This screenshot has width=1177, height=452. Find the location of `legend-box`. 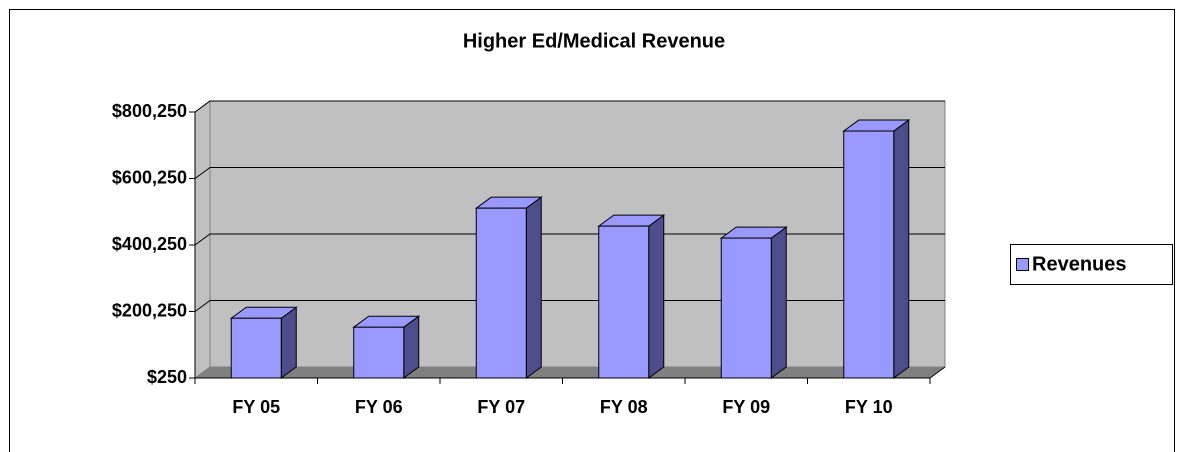

legend-box is located at coordinates (1091, 264).